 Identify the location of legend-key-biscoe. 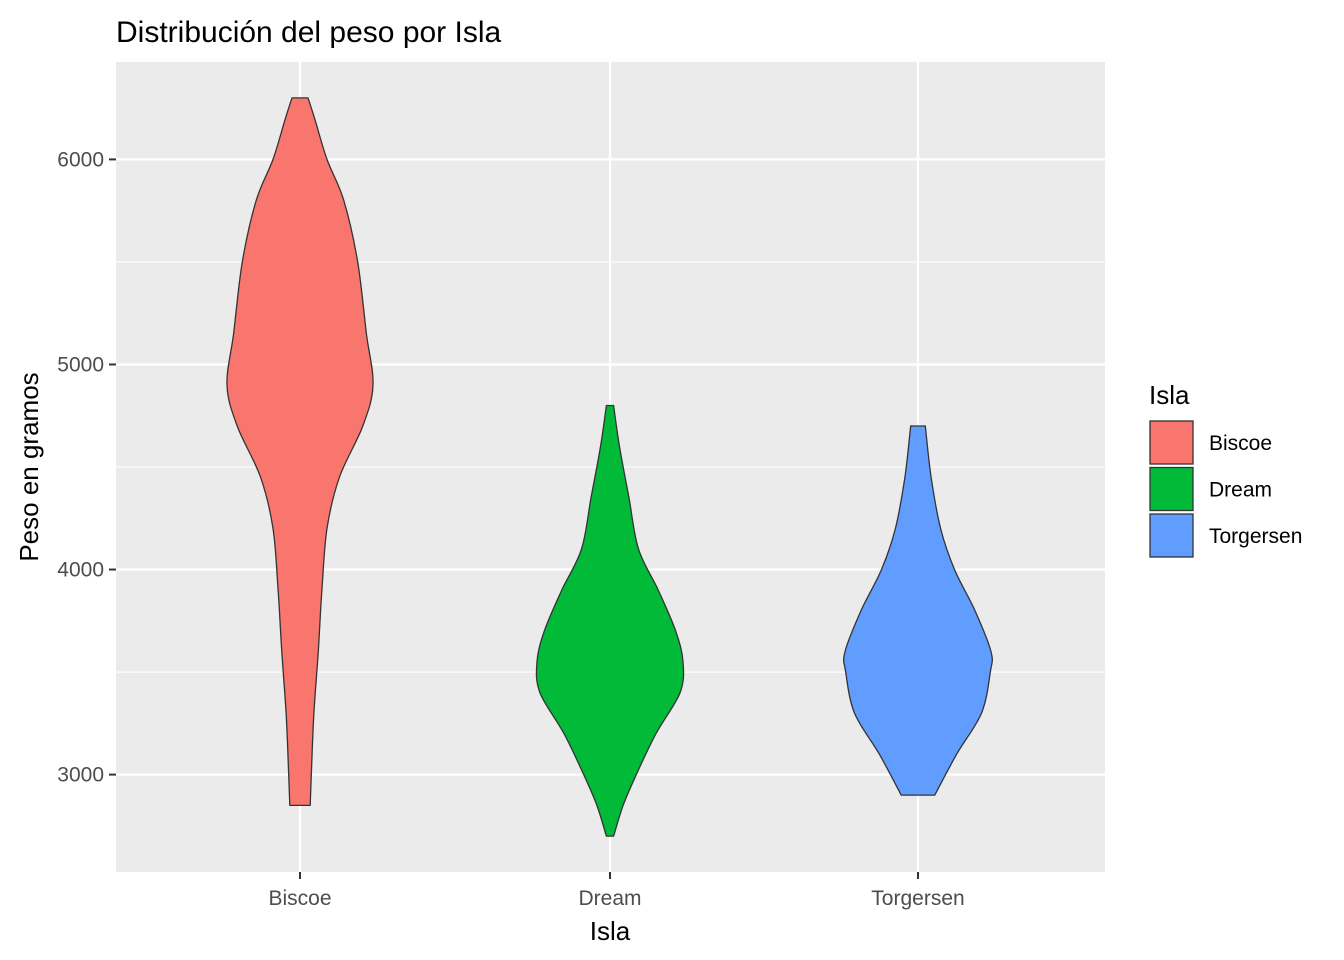
(1171, 442).